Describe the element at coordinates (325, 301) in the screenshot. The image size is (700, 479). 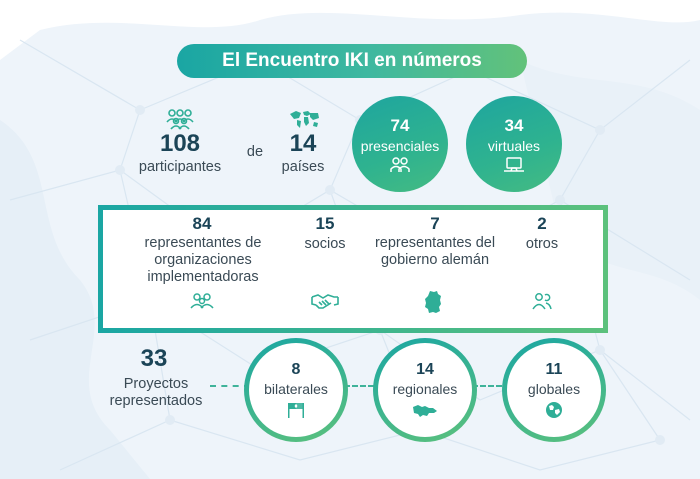
I see `handshake-icon` at that location.